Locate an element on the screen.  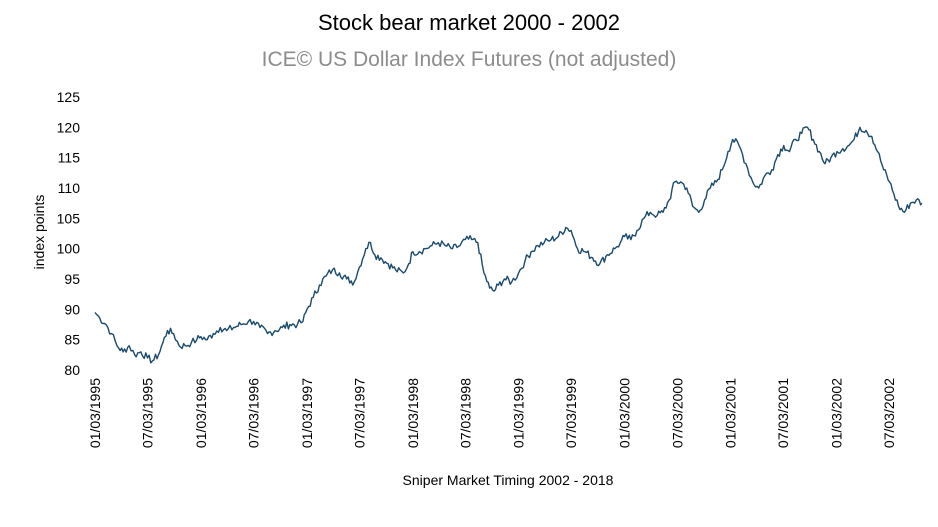
x-tick-label: 01/03/2002 is located at coordinates (837, 413).